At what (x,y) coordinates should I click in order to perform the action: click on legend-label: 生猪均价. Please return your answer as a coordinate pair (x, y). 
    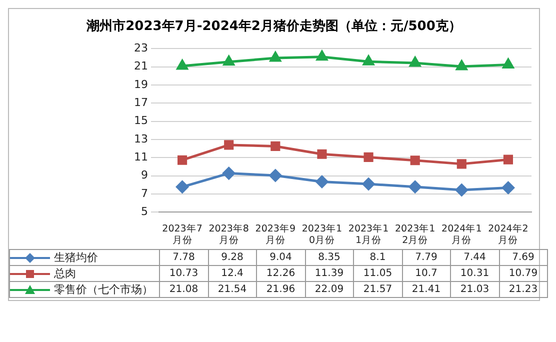
    Looking at the image, I should click on (85, 258).